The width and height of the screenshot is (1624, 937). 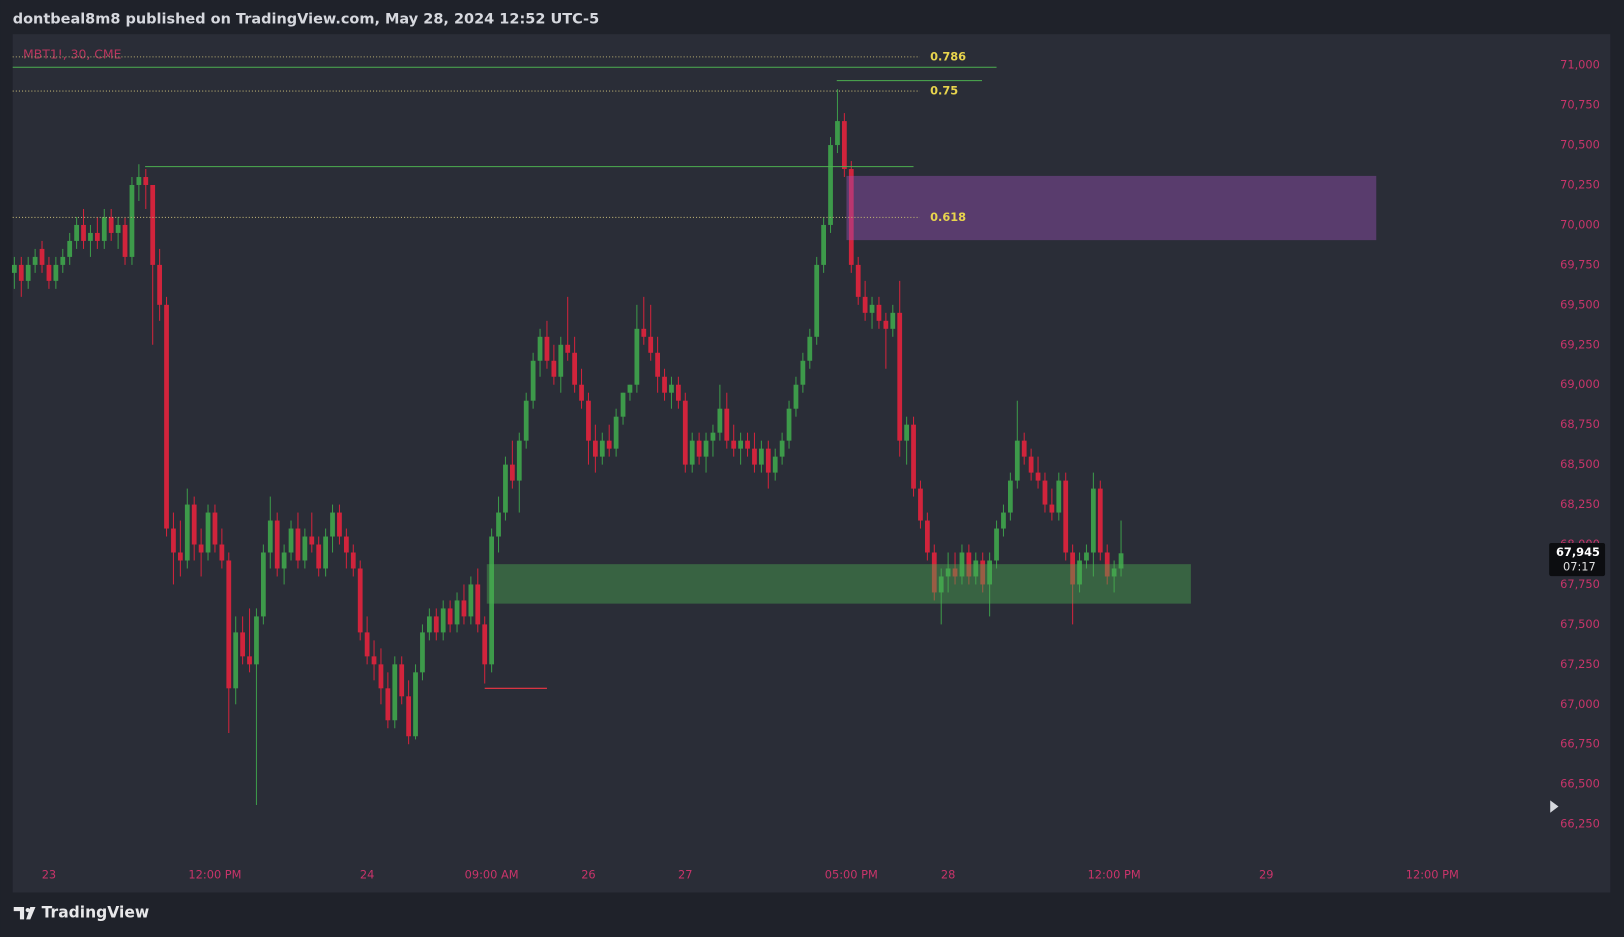 What do you see at coordinates (49, 874) in the screenshot?
I see `x-tick-label: 23` at bounding box center [49, 874].